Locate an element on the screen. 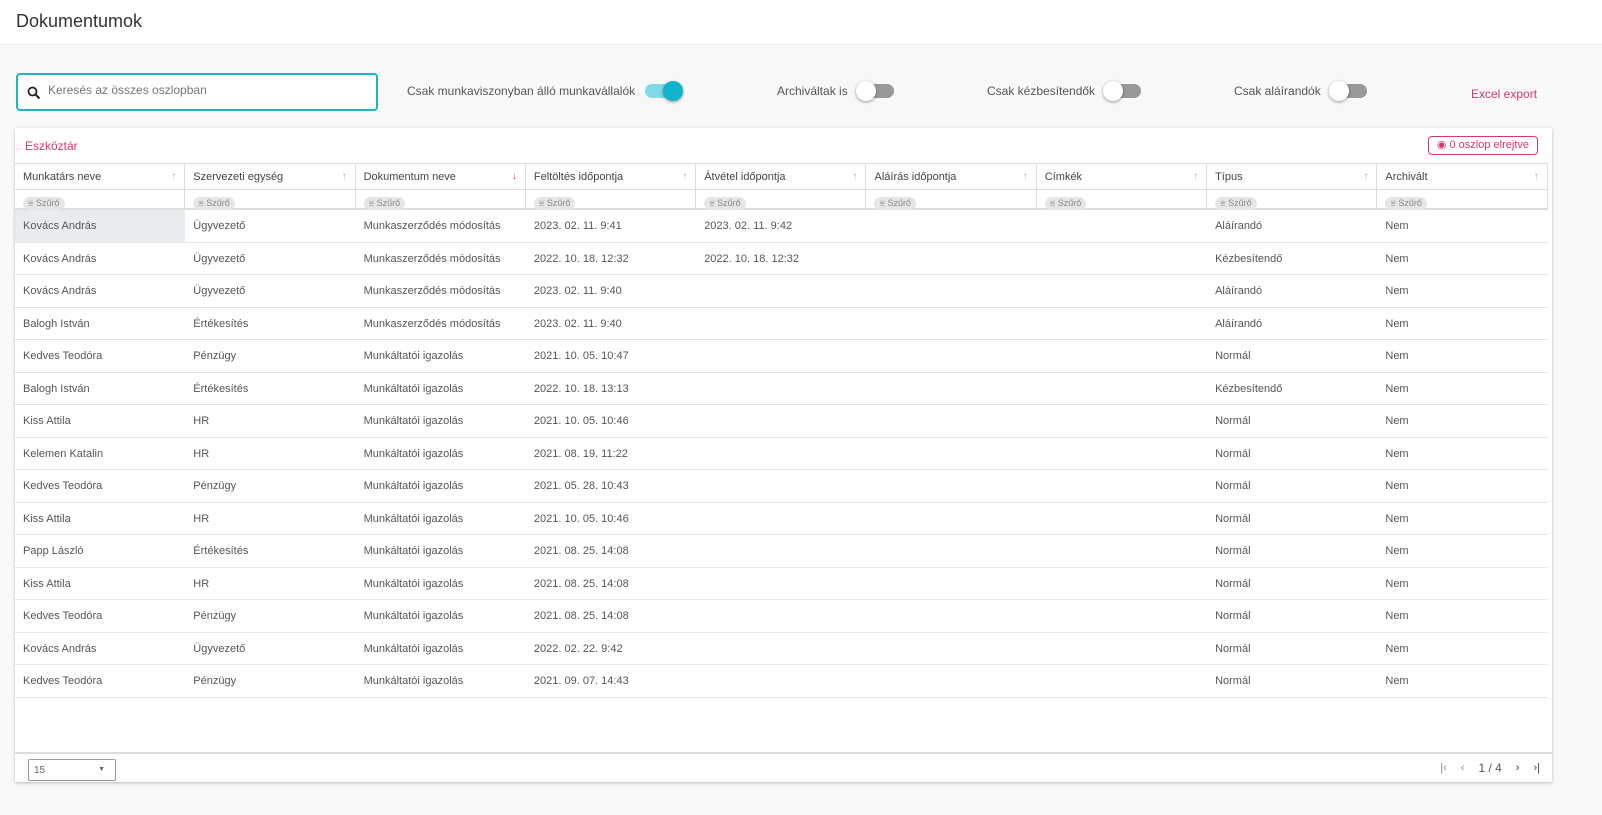 Image resolution: width=1602 pixels, height=815 pixels. column-header: Munkatárs neve ↑ is located at coordinates (100, 176).